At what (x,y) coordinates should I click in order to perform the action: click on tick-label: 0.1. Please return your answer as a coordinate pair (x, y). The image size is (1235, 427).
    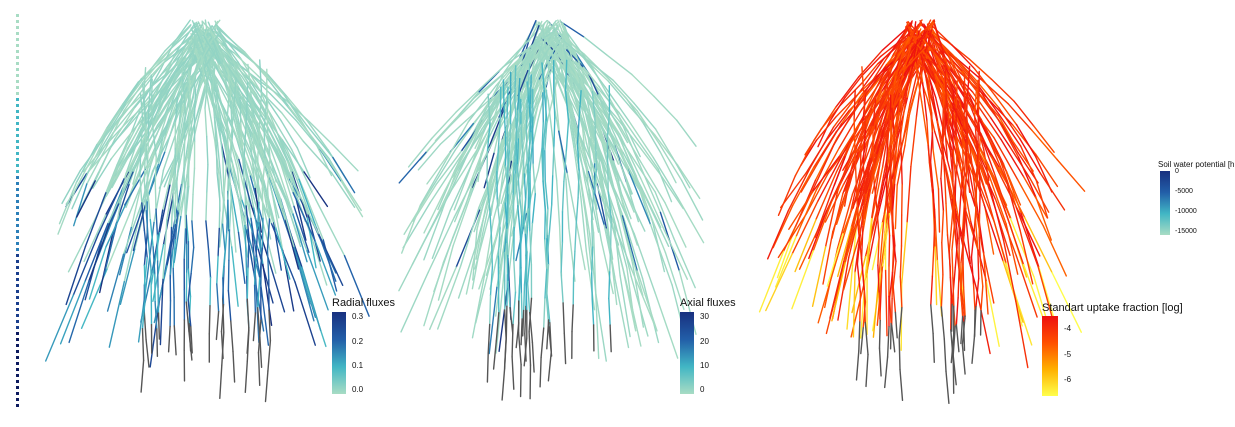
    Looking at the image, I should click on (357, 365).